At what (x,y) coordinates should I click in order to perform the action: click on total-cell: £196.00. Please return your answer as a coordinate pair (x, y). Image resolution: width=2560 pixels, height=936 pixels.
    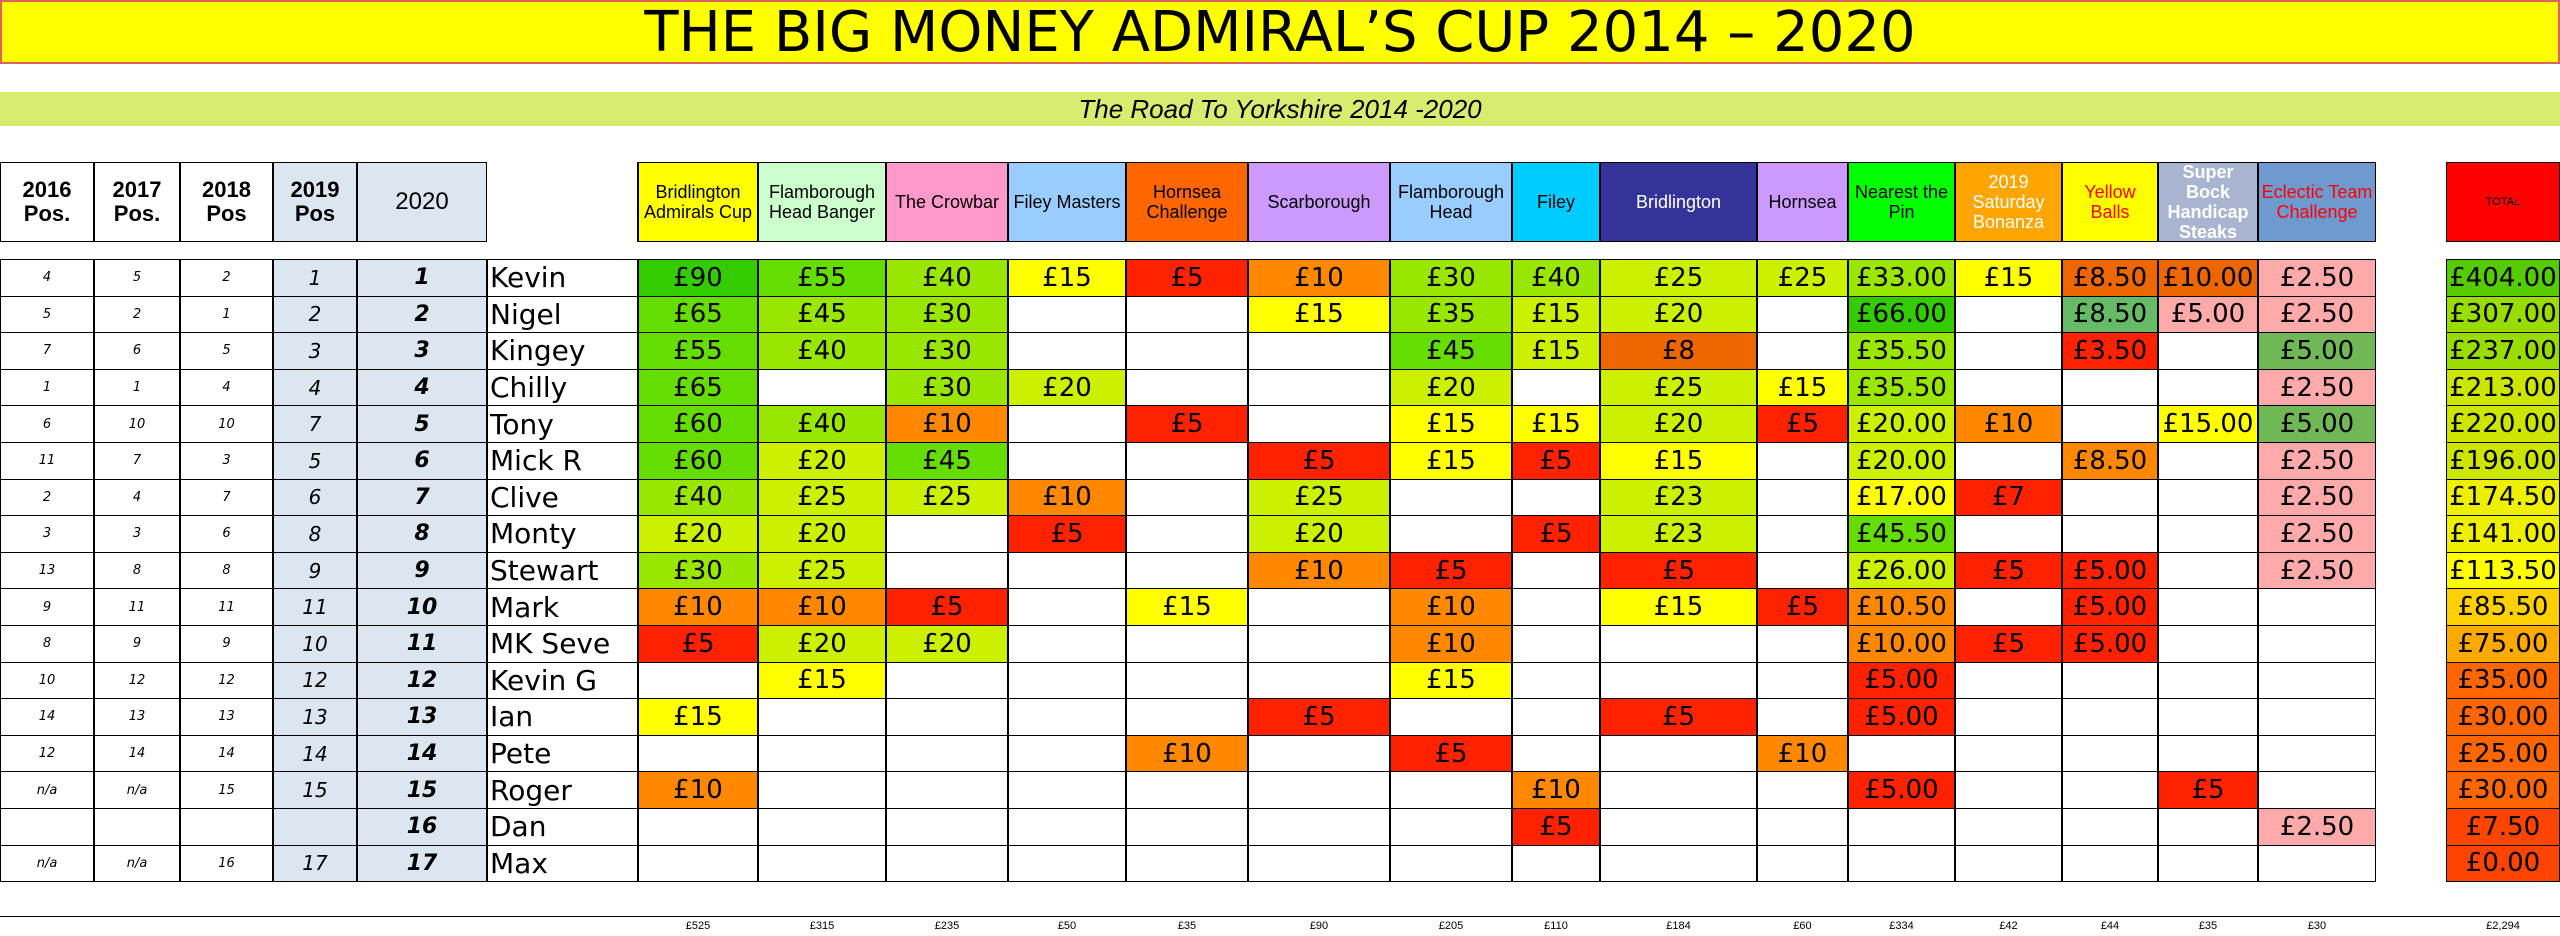
    Looking at the image, I should click on (2503, 461).